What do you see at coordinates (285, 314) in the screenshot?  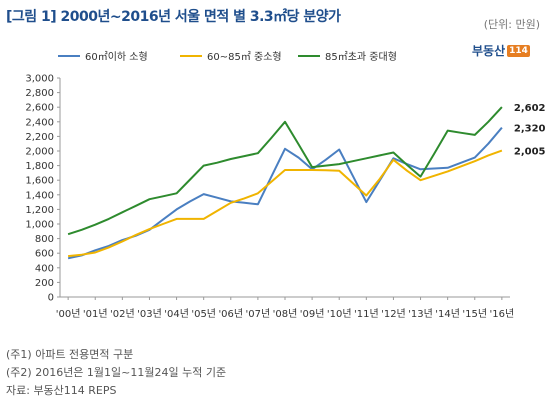 I see `x-tick-label: '08년` at bounding box center [285, 314].